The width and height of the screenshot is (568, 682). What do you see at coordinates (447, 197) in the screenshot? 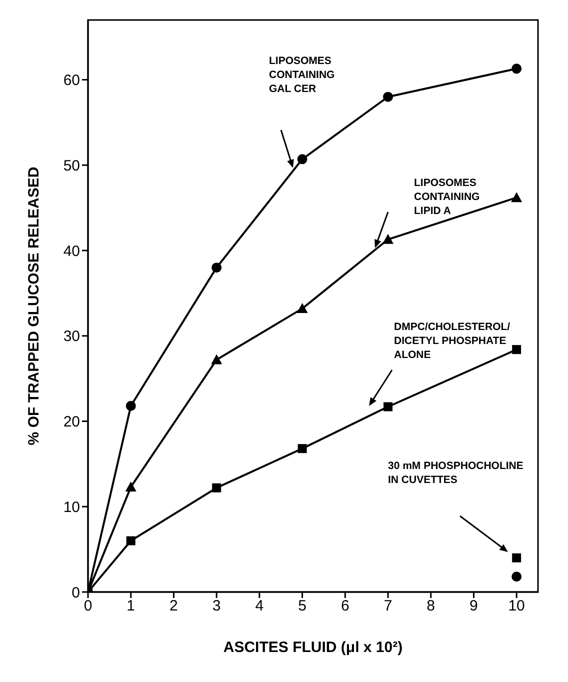
I see `annotation: LIPOSOMES CONTAINING LIPID A` at bounding box center [447, 197].